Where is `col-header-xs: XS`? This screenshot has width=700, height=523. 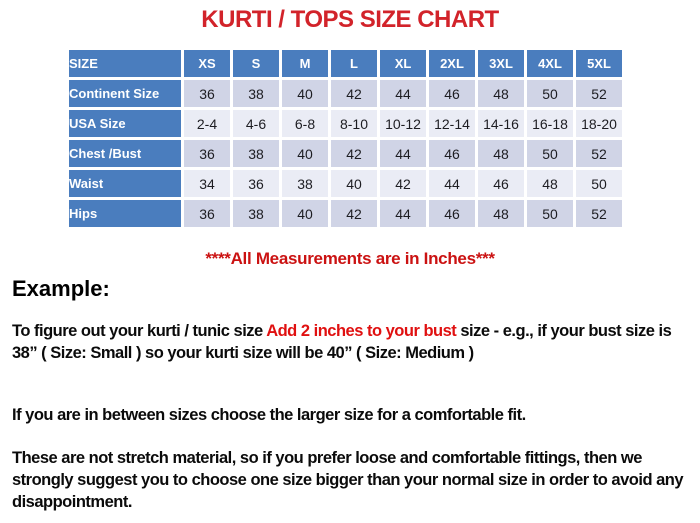 col-header-xs: XS is located at coordinates (207, 63).